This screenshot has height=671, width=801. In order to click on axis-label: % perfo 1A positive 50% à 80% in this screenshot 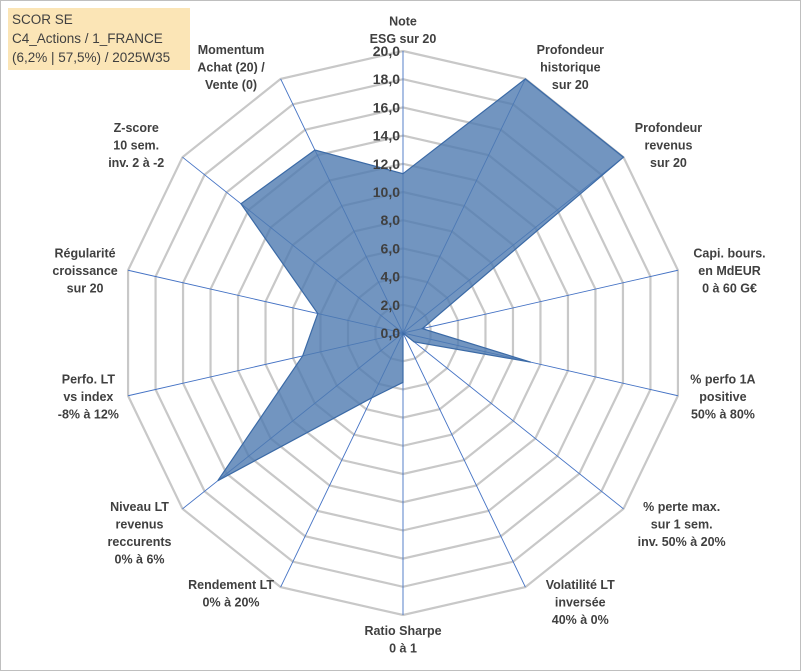, I will do `click(722, 396)`.